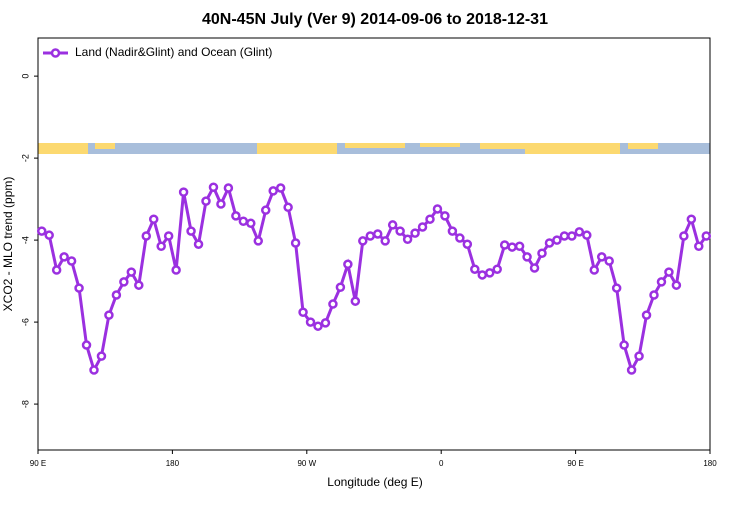 This screenshot has height=505, width=750. I want to click on y-tick-label: -6, so click(25, 322).